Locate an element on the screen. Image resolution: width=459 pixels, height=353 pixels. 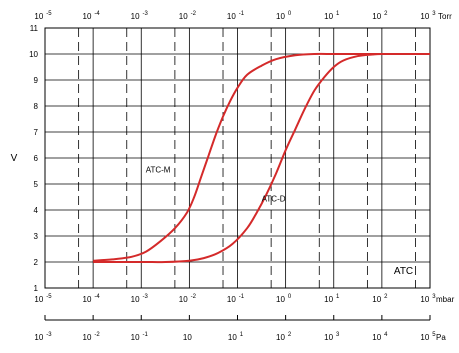
y-tick-label: 11 is located at coordinates (34, 28).